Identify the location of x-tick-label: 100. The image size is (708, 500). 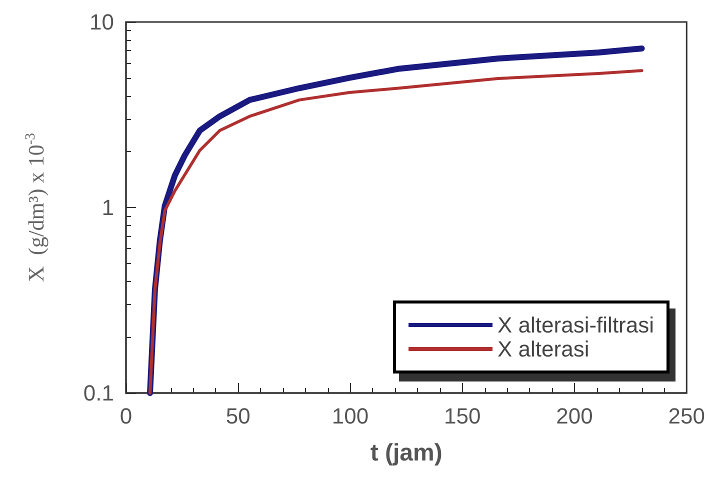
(350, 416).